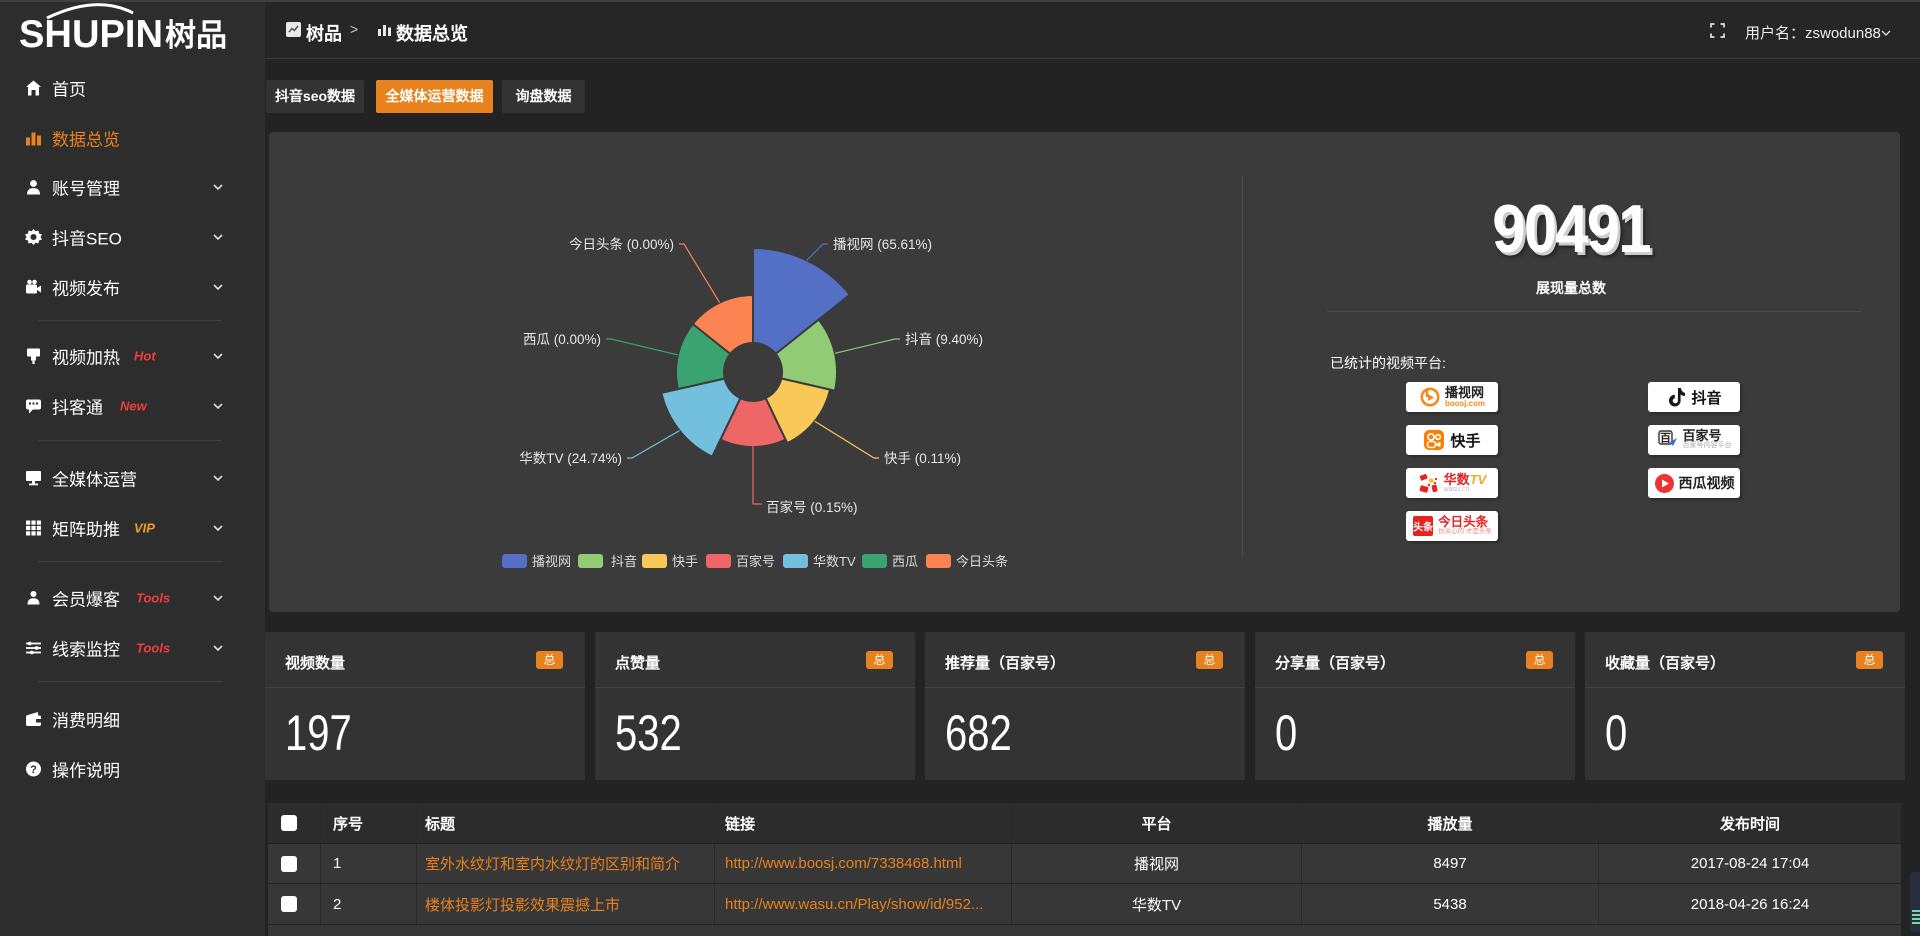 Image resolution: width=1920 pixels, height=936 pixels. Describe the element at coordinates (570, 458) in the screenshot. I see `svg-text: 华数TV (24.74%)` at that location.